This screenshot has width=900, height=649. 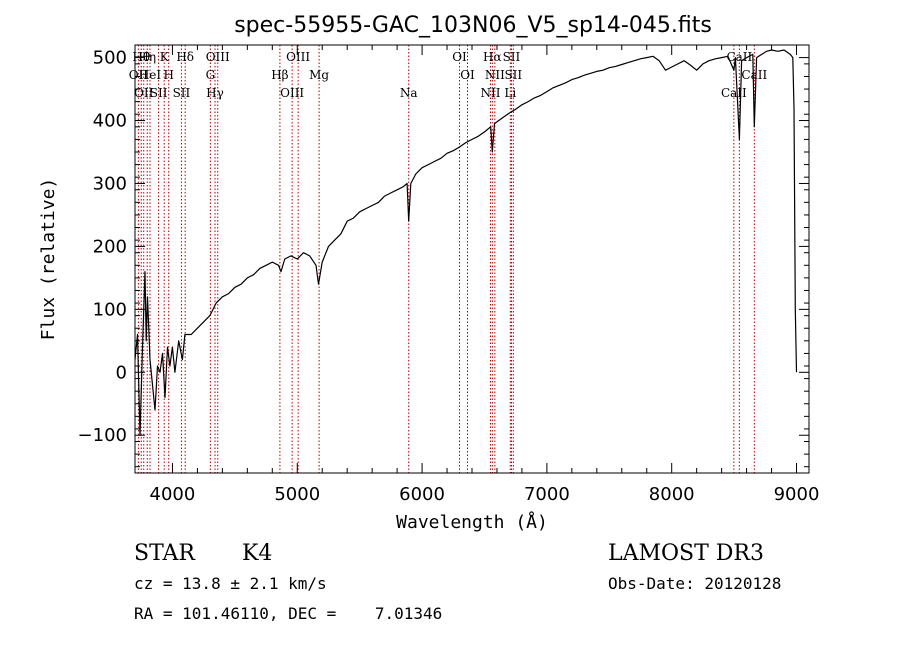 What do you see at coordinates (165, 57) in the screenshot?
I see `line-marker-label: K` at bounding box center [165, 57].